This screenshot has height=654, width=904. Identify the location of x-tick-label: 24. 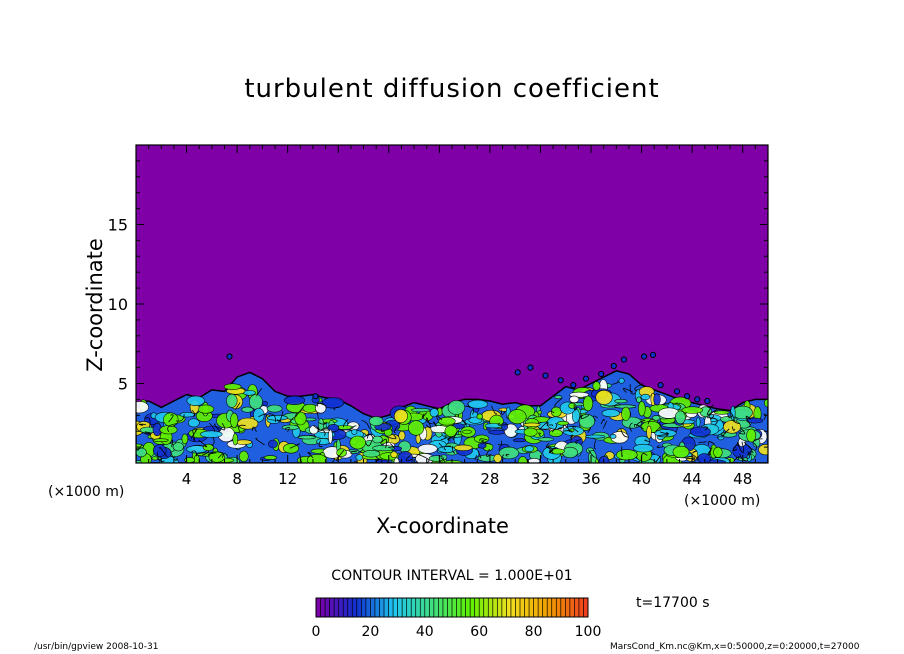
(439, 479).